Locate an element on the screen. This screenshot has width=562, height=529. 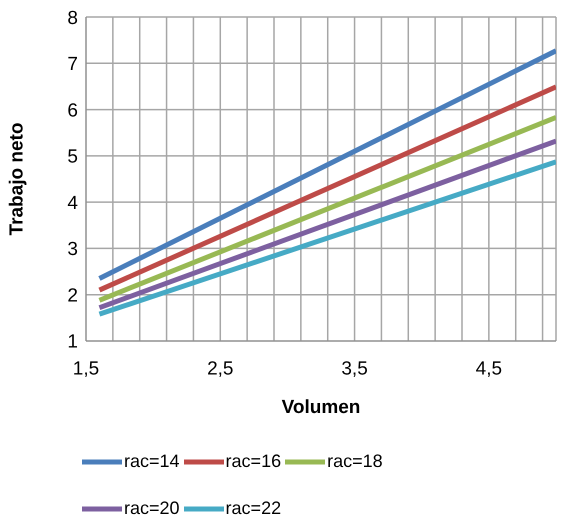
legend-label: rac=20 is located at coordinates (152, 508).